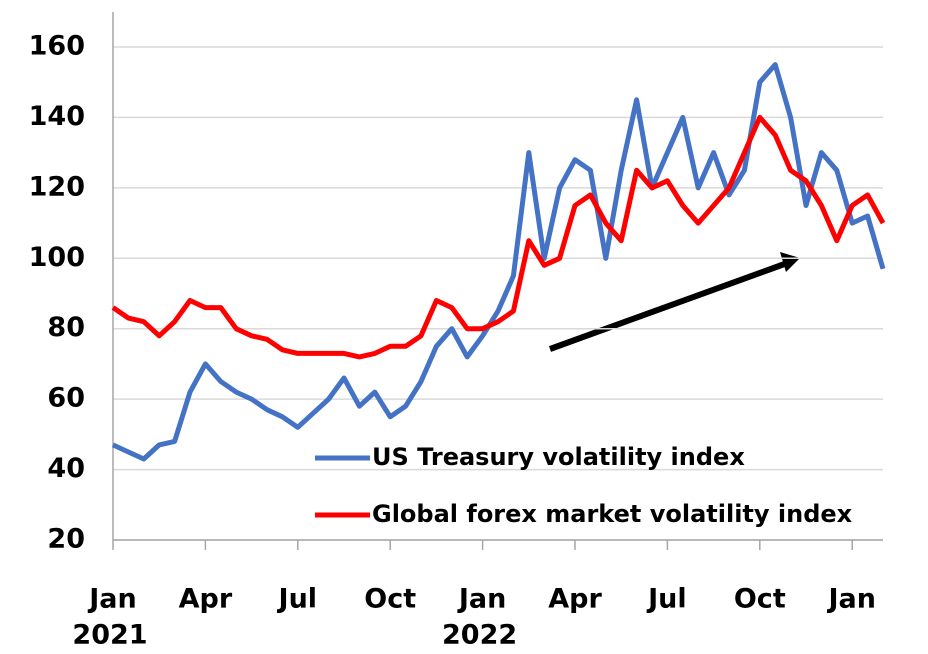 This screenshot has height=654, width=928. Describe the element at coordinates (66, 468) in the screenshot. I see `y-tick-label: 40` at that location.